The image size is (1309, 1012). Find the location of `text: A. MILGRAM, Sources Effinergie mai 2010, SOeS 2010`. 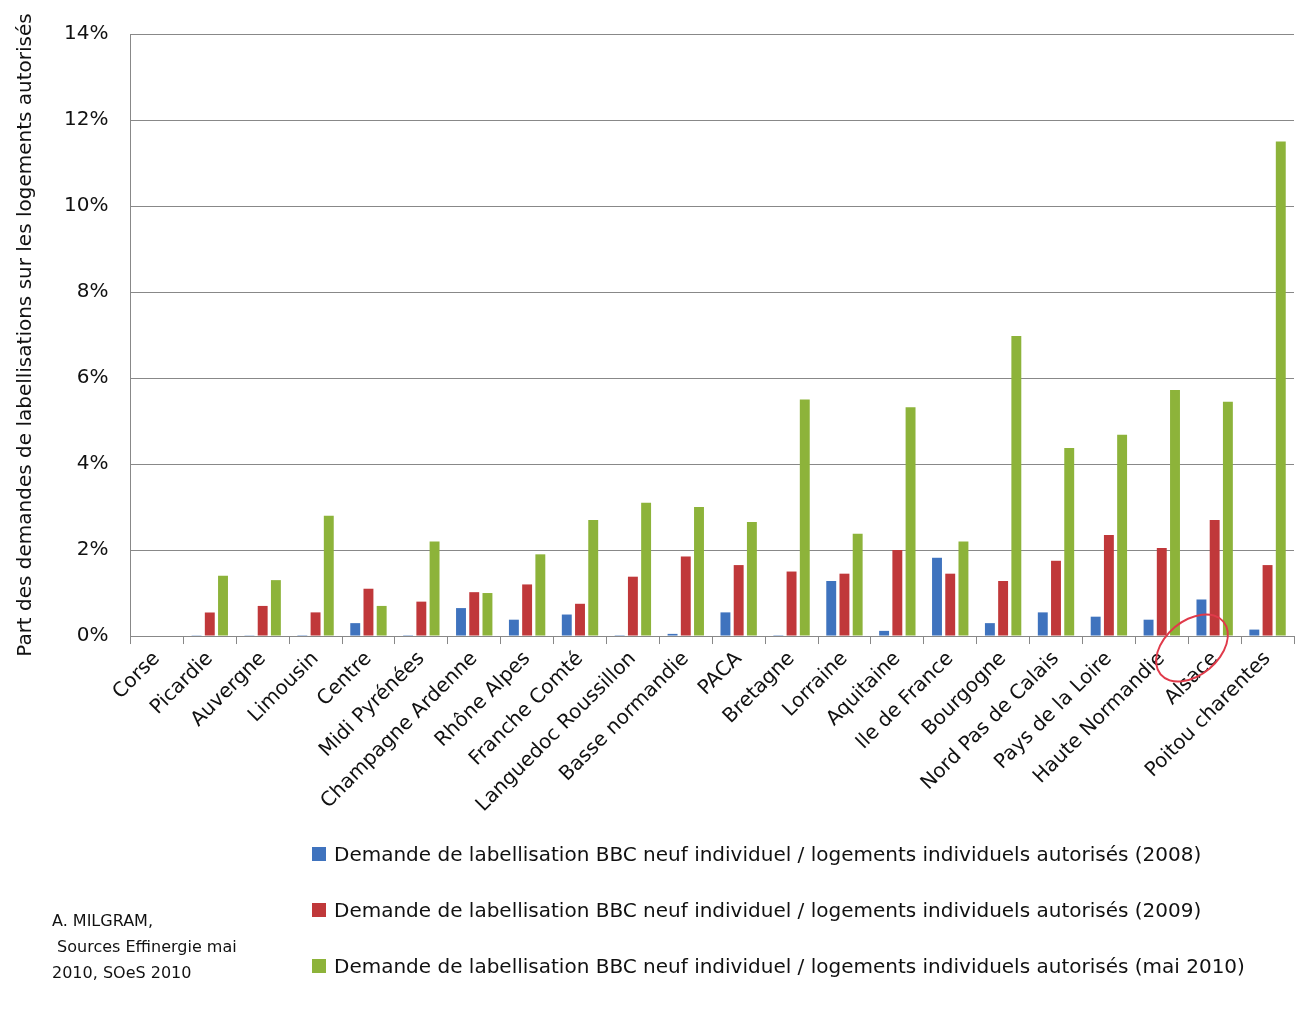

text: A. MILGRAM, Sources Effinergie mai 2010, SOeS 2010 is located at coordinates (145, 947).